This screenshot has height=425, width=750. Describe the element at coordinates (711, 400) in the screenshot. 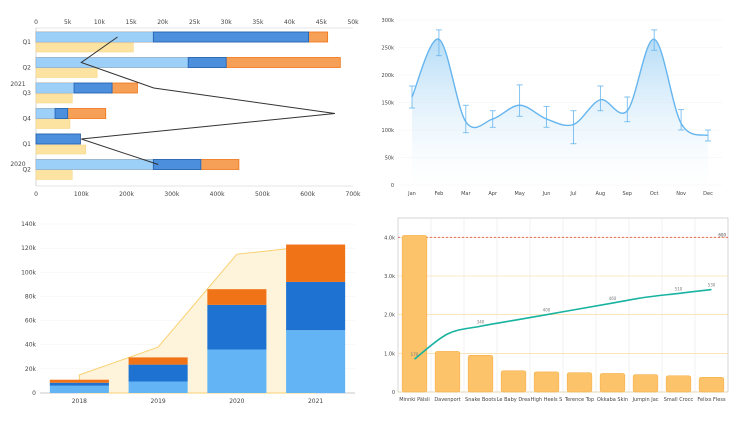

I see `chart4-x-tick: Felixs Fless` at that location.